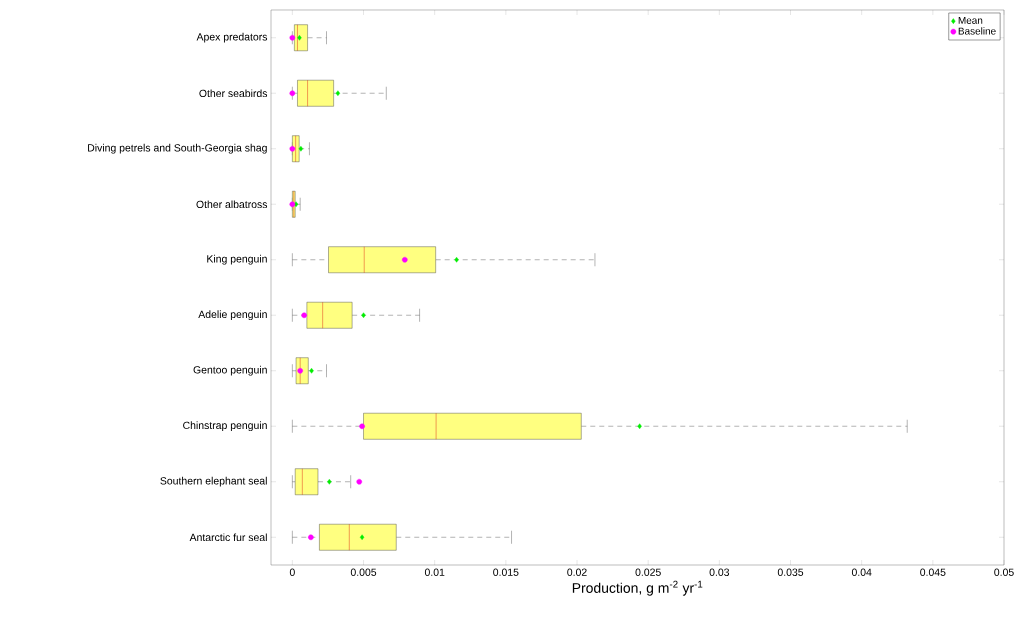 The height and width of the screenshot is (623, 1026). Describe the element at coordinates (232, 37) in the screenshot. I see `y-tick-label: Apex predators` at that location.